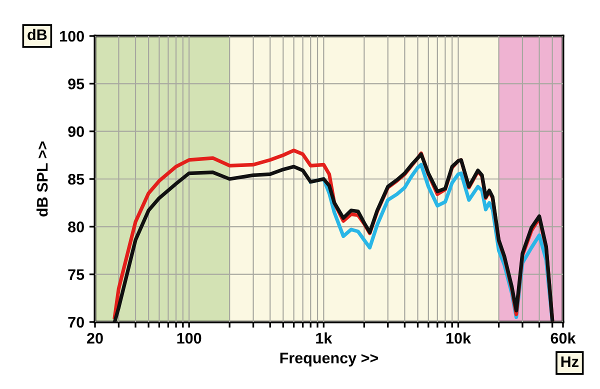 This screenshot has width=600, height=389. I want to click on x-tick-label: 60k, so click(563, 338).